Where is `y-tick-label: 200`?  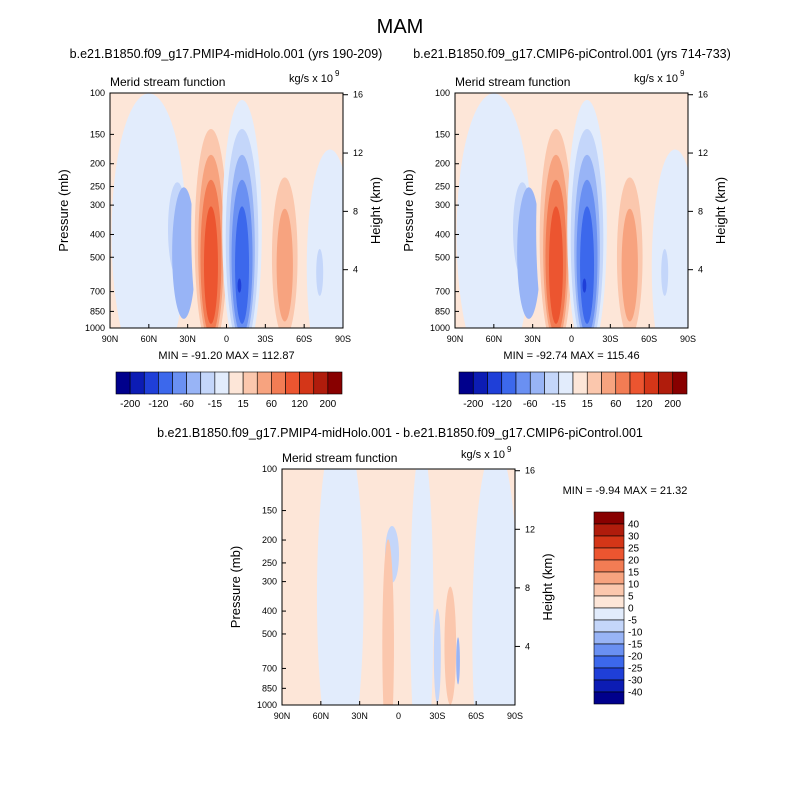 y-tick-label: 200 is located at coordinates (97, 164).